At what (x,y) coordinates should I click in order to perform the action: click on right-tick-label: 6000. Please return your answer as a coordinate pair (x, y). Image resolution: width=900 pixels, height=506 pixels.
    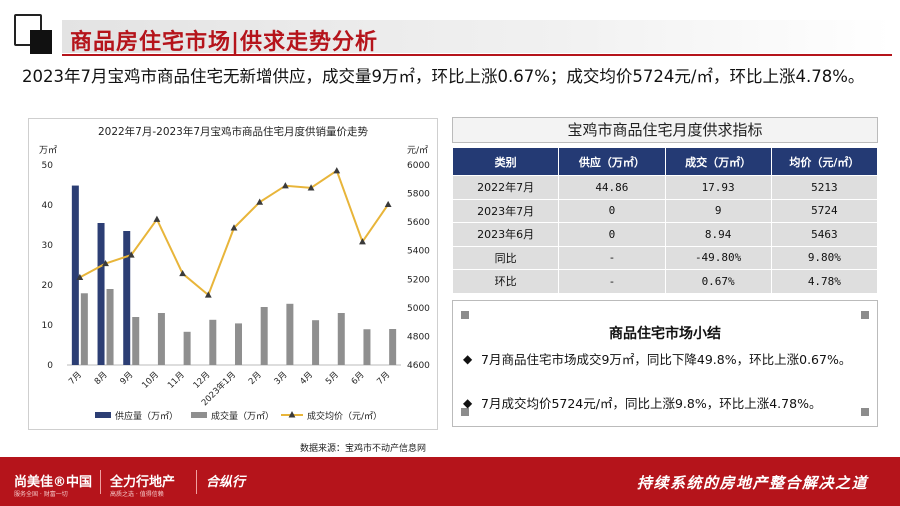
    Looking at the image, I should click on (418, 166).